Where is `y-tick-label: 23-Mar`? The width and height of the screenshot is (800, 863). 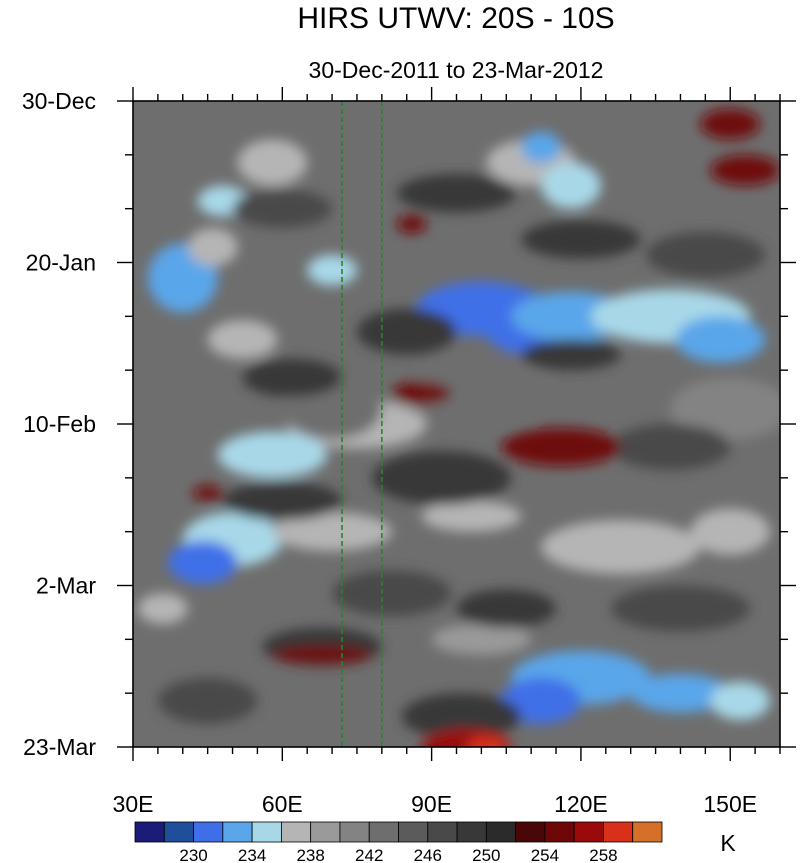 y-tick-label: 23-Mar is located at coordinates (59, 747).